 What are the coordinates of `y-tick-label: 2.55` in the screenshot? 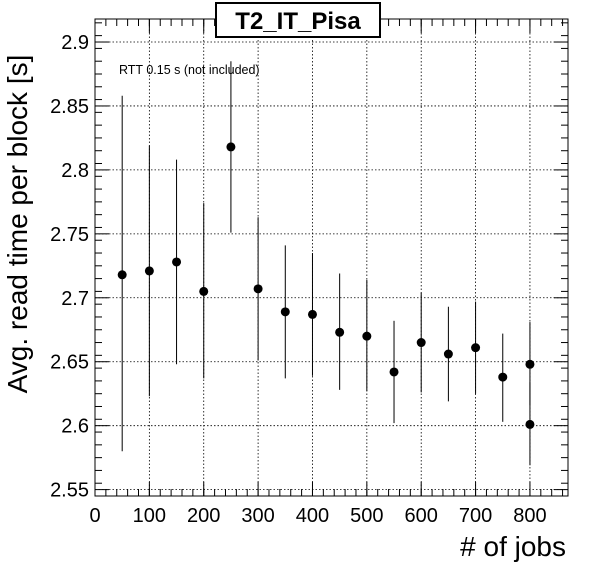 It's located at (69, 491).